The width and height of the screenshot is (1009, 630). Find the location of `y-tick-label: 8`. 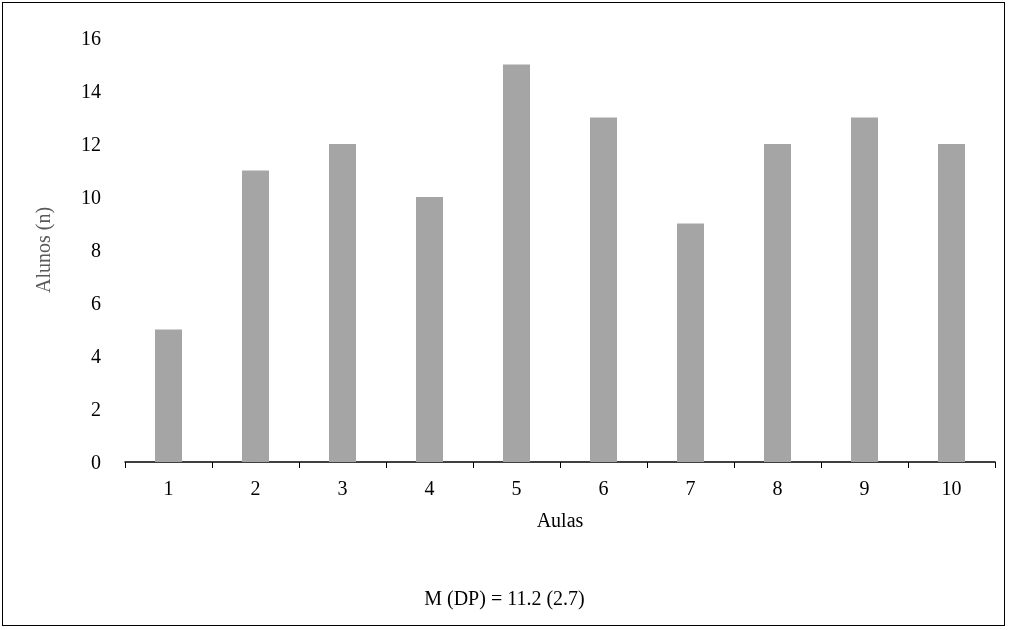

y-tick-label: 8 is located at coordinates (96, 250).